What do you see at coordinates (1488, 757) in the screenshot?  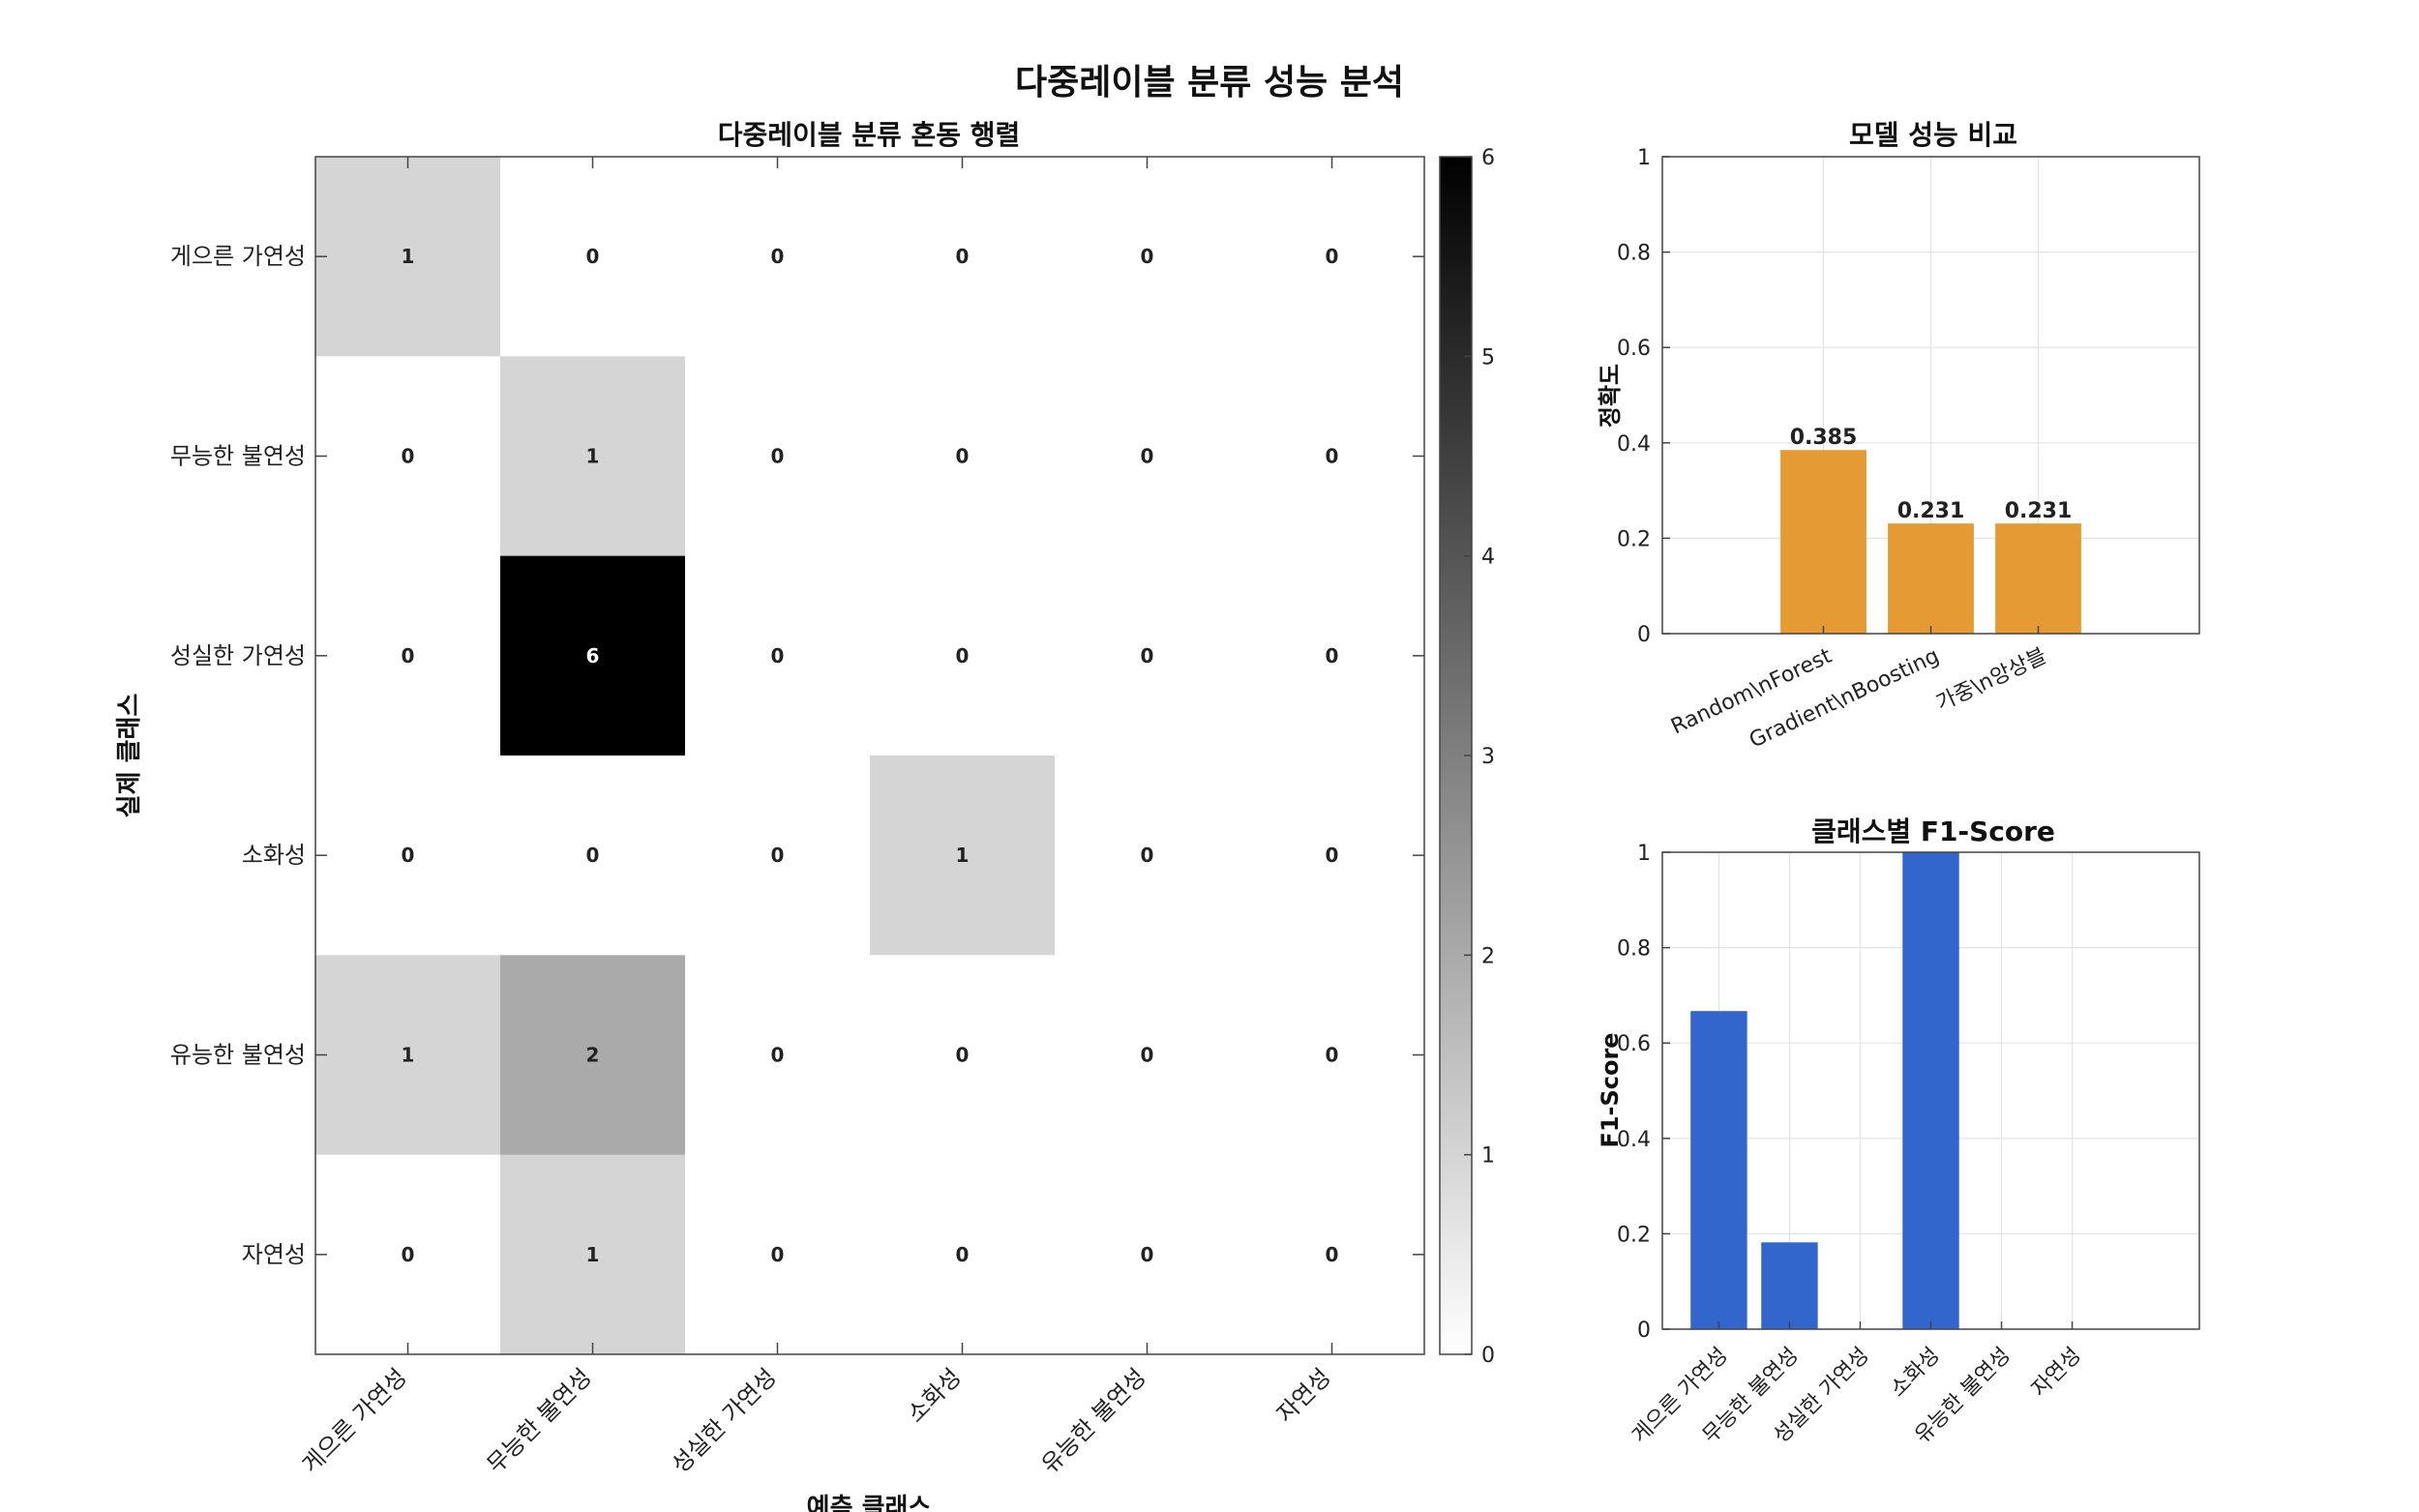 I see `colorbar-tick-label: 3` at bounding box center [1488, 757].